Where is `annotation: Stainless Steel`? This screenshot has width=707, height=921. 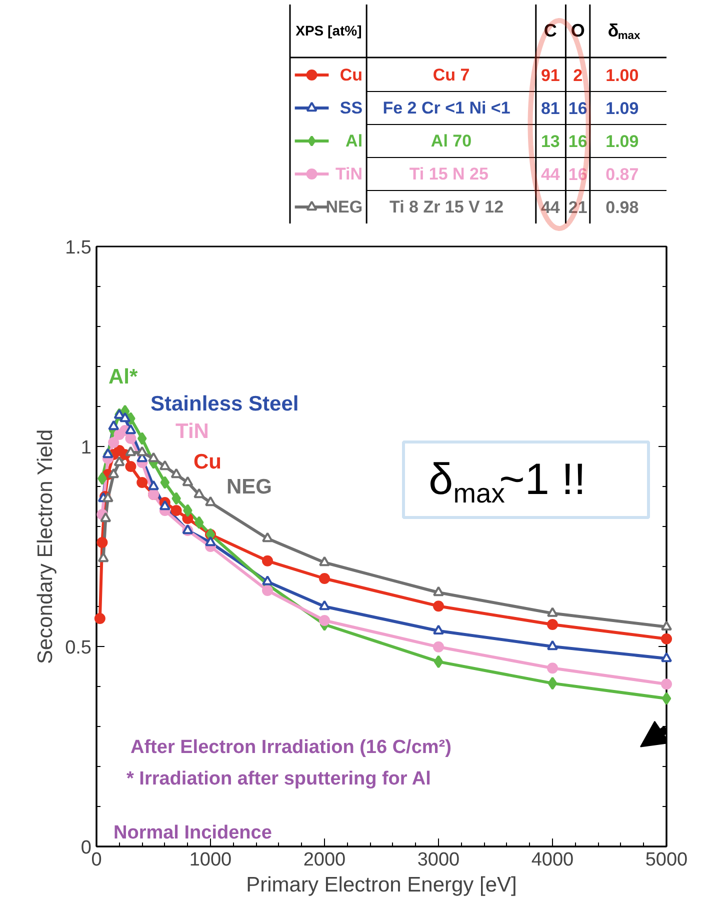
annotation: Stainless Steel is located at coordinates (224, 404).